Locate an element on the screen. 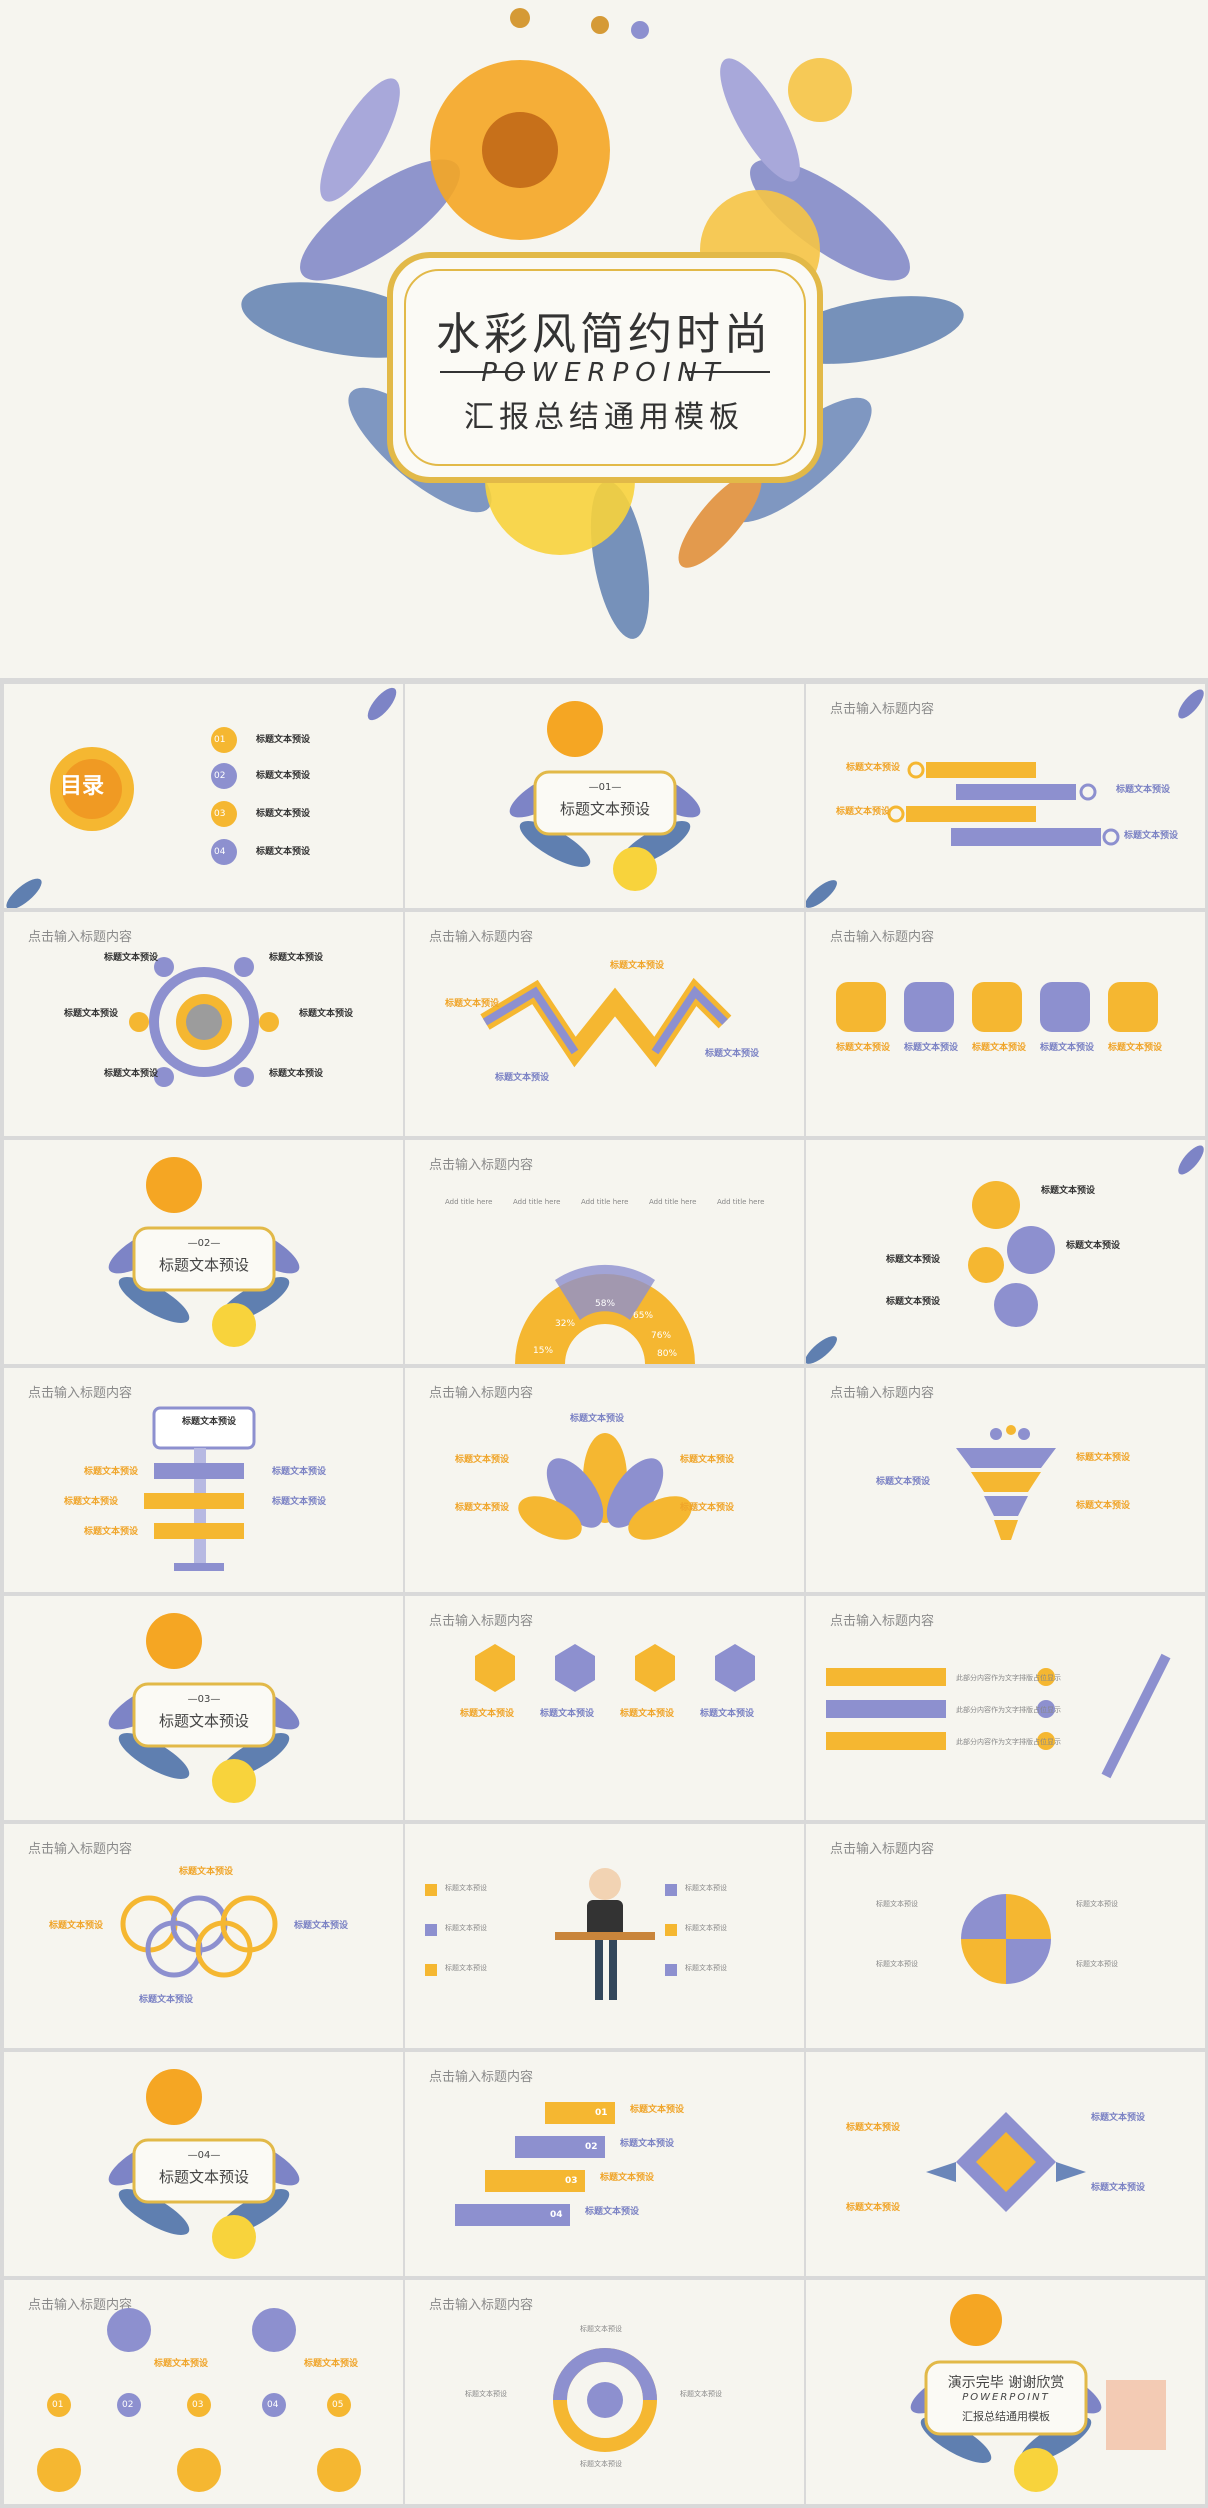  rings-graphic is located at coordinates (199, 1936).